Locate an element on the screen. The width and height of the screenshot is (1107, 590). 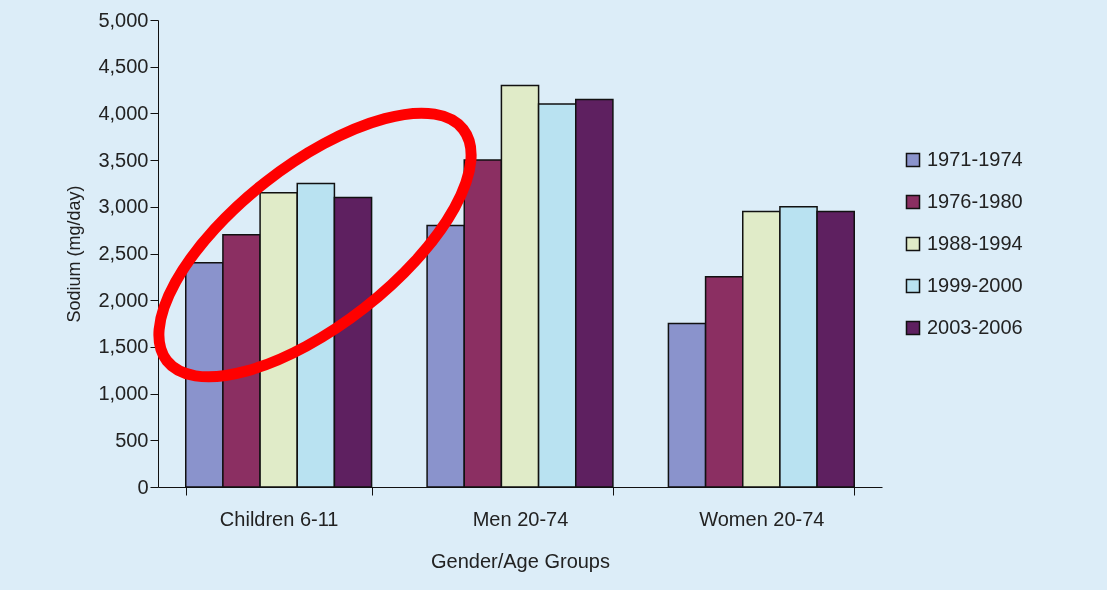
y-tick-label: 4,500 is located at coordinates (123, 66).